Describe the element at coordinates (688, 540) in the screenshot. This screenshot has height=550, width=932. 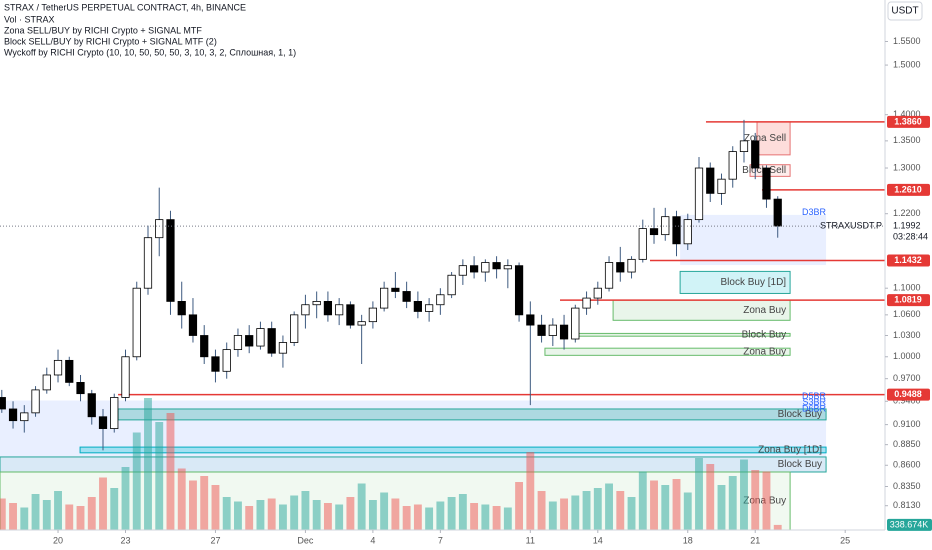
I see `x-tick-label: 18` at that location.